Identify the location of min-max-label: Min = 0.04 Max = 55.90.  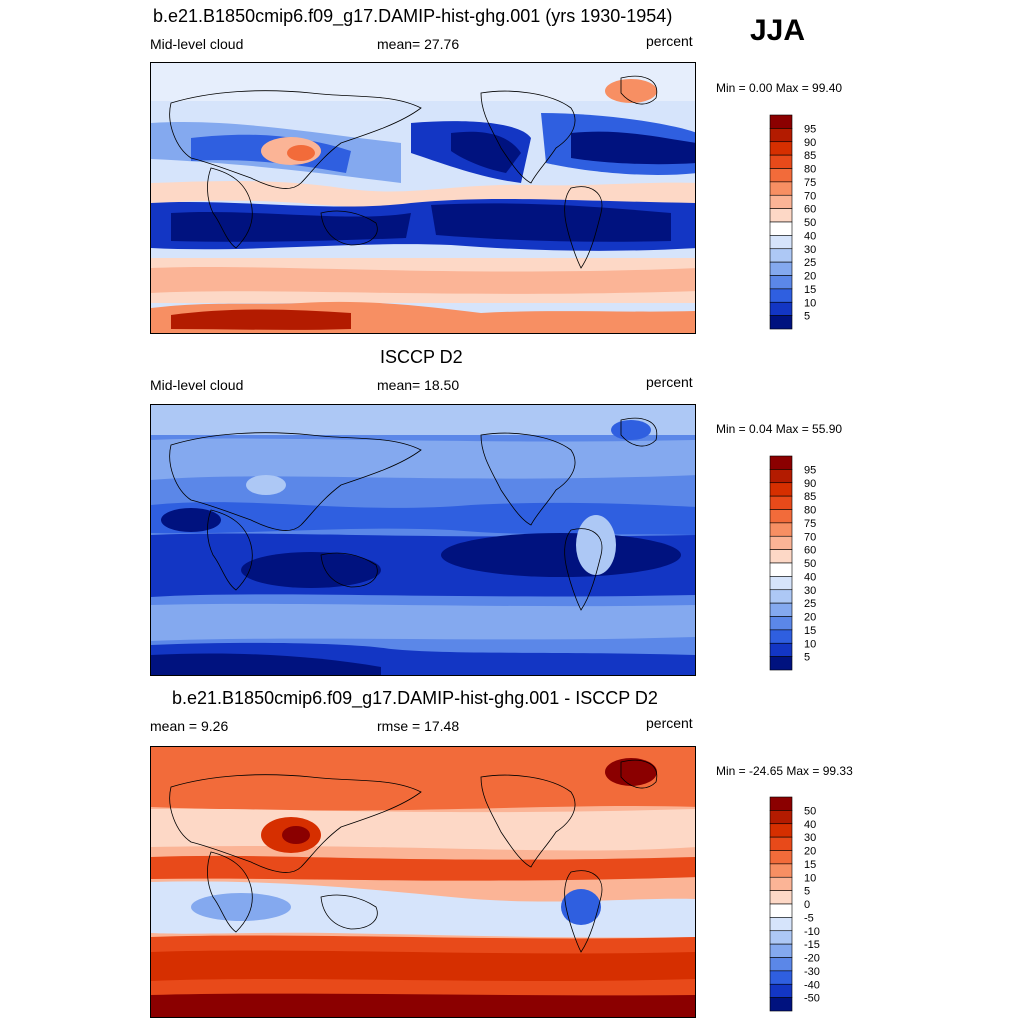
(779, 429).